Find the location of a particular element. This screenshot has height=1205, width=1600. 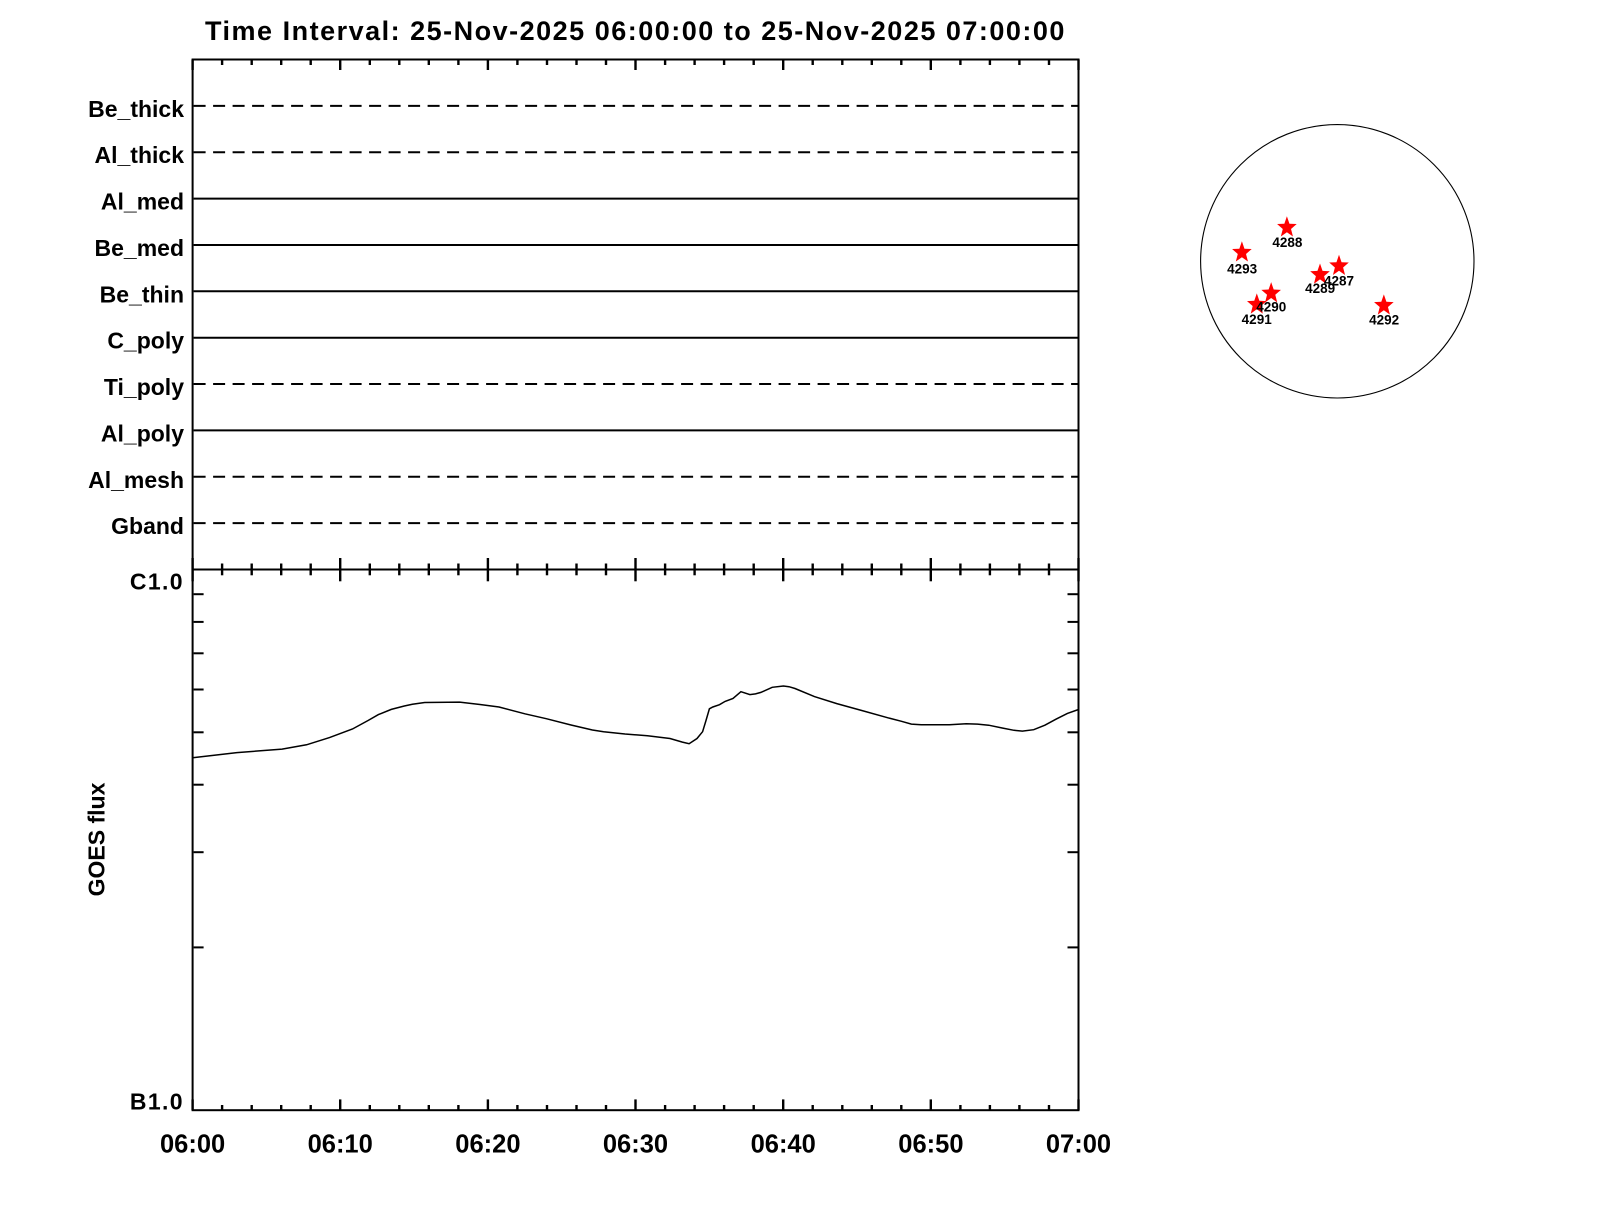

svg-text: 4287 is located at coordinates (1339, 280).